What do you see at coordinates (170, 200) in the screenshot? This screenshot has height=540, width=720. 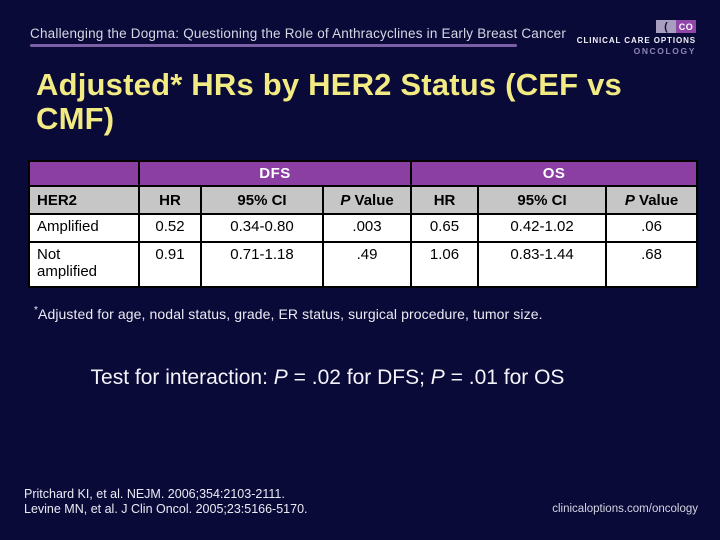 I see `column-header-hr-dfs: HR` at bounding box center [170, 200].